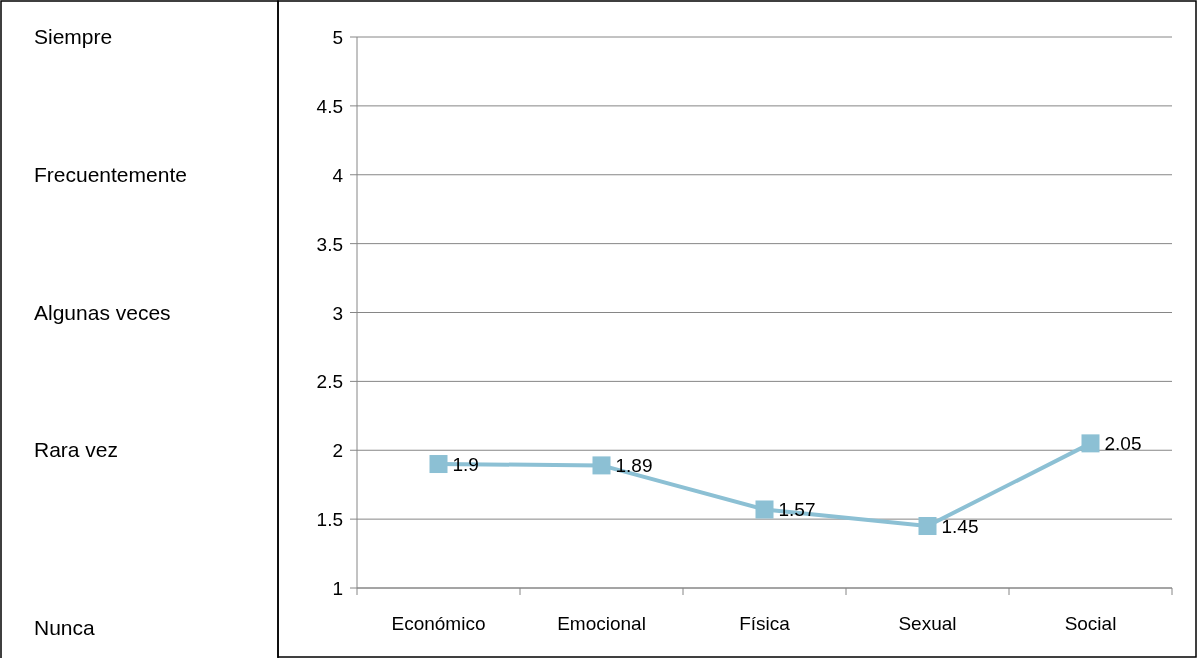 Image resolution: width=1197 pixels, height=658 pixels. I want to click on x-tick-label: Social, so click(1090, 623).